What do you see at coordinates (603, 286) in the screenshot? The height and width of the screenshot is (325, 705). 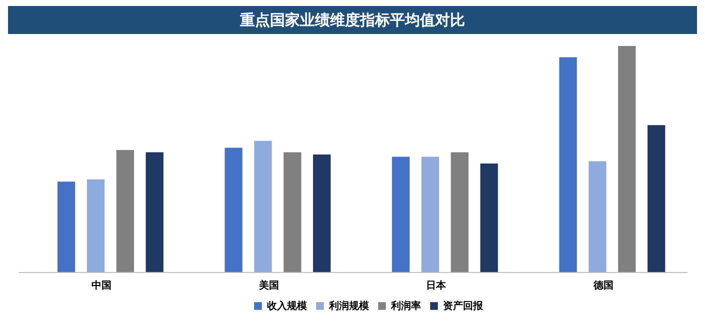 I see `x-tick-label: 德国` at bounding box center [603, 286].